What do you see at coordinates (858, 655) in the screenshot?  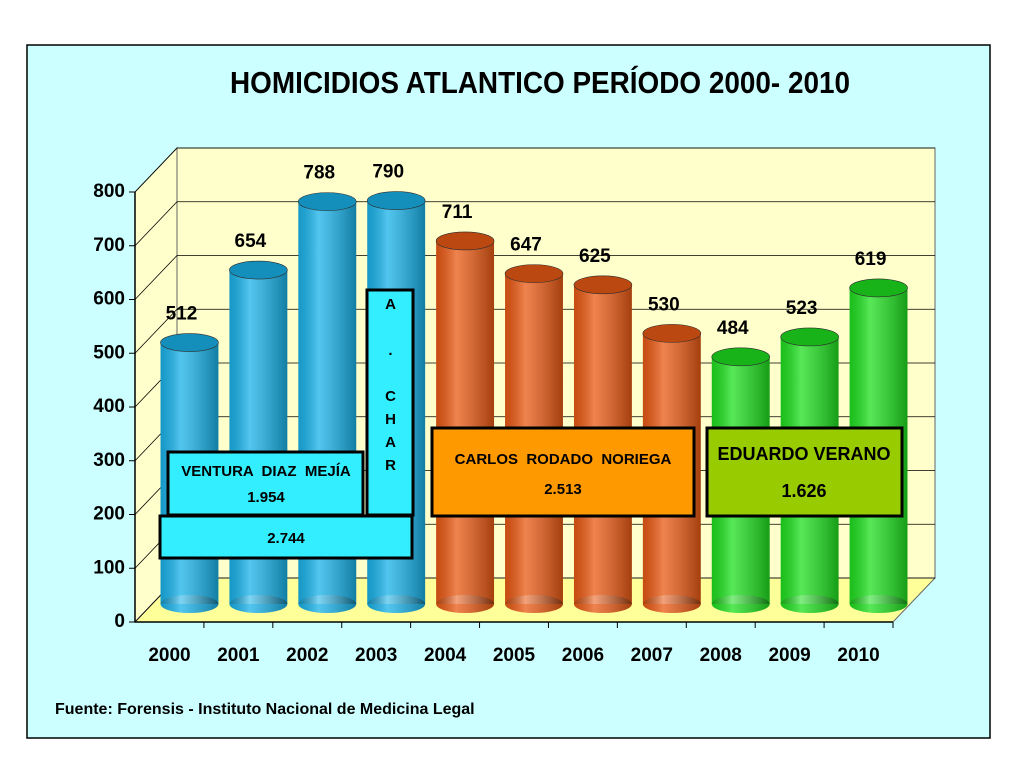 I see `x-tick-label: 2010` at bounding box center [858, 655].